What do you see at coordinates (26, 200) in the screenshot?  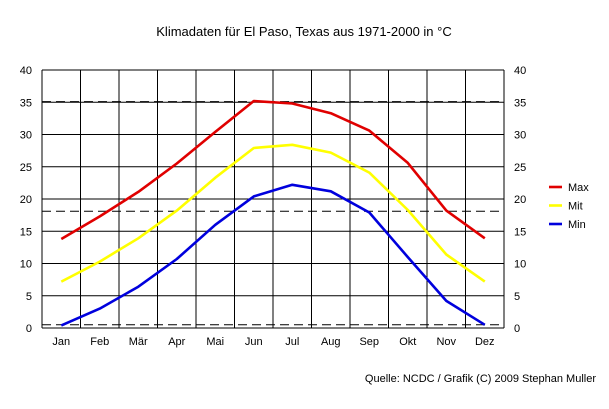 I see `y-tick-label-left: 20` at bounding box center [26, 200].